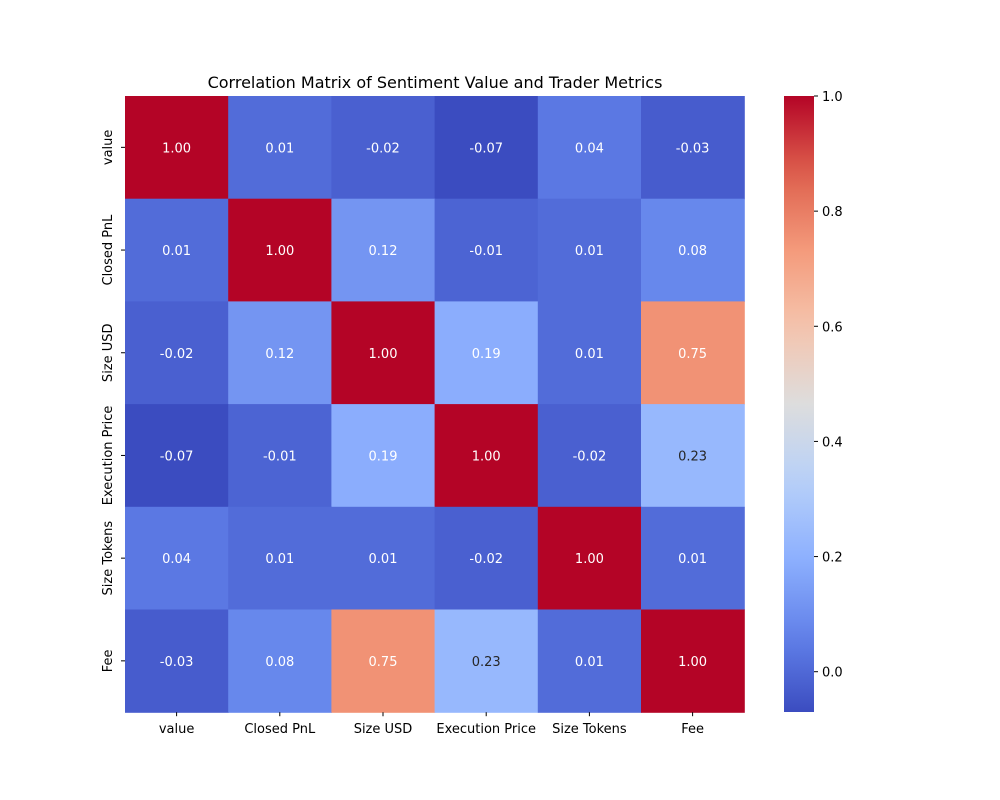 The image size is (1000, 800). I want to click on y-tick-label: value, so click(108, 148).